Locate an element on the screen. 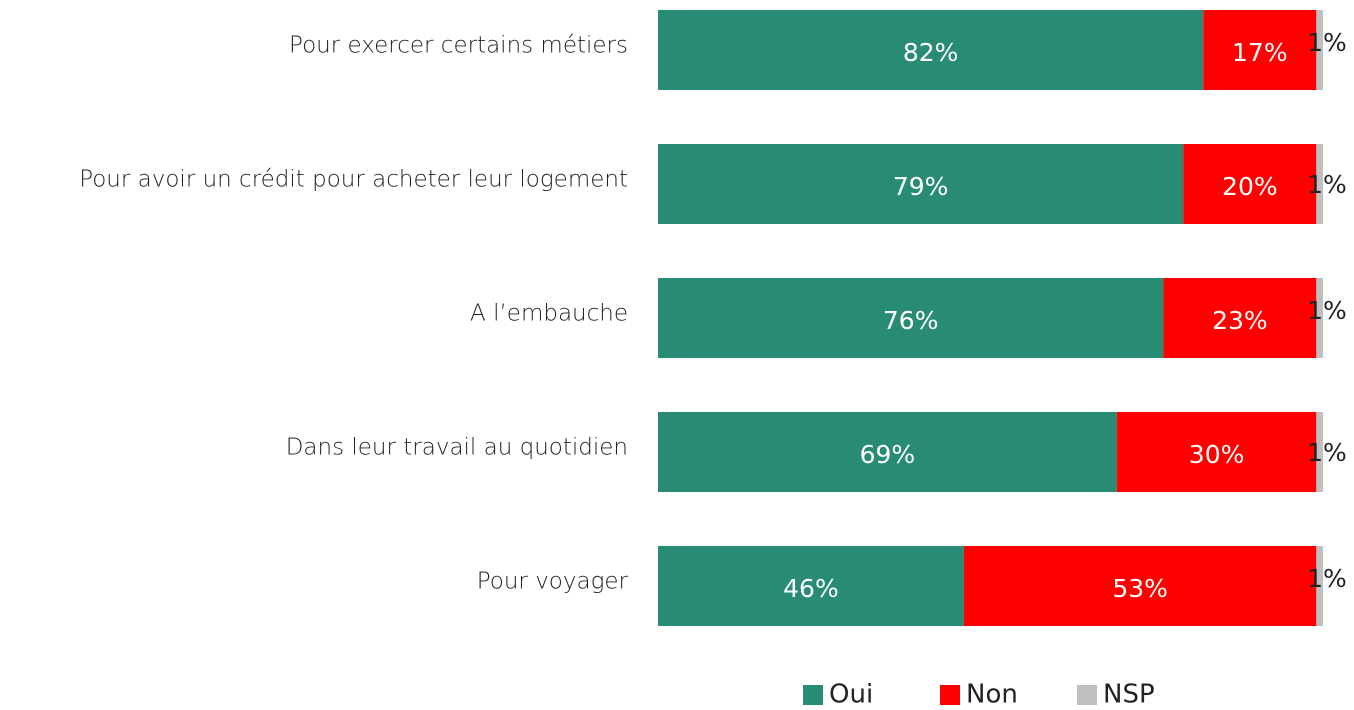  value-label: 76% is located at coordinates (911, 320).